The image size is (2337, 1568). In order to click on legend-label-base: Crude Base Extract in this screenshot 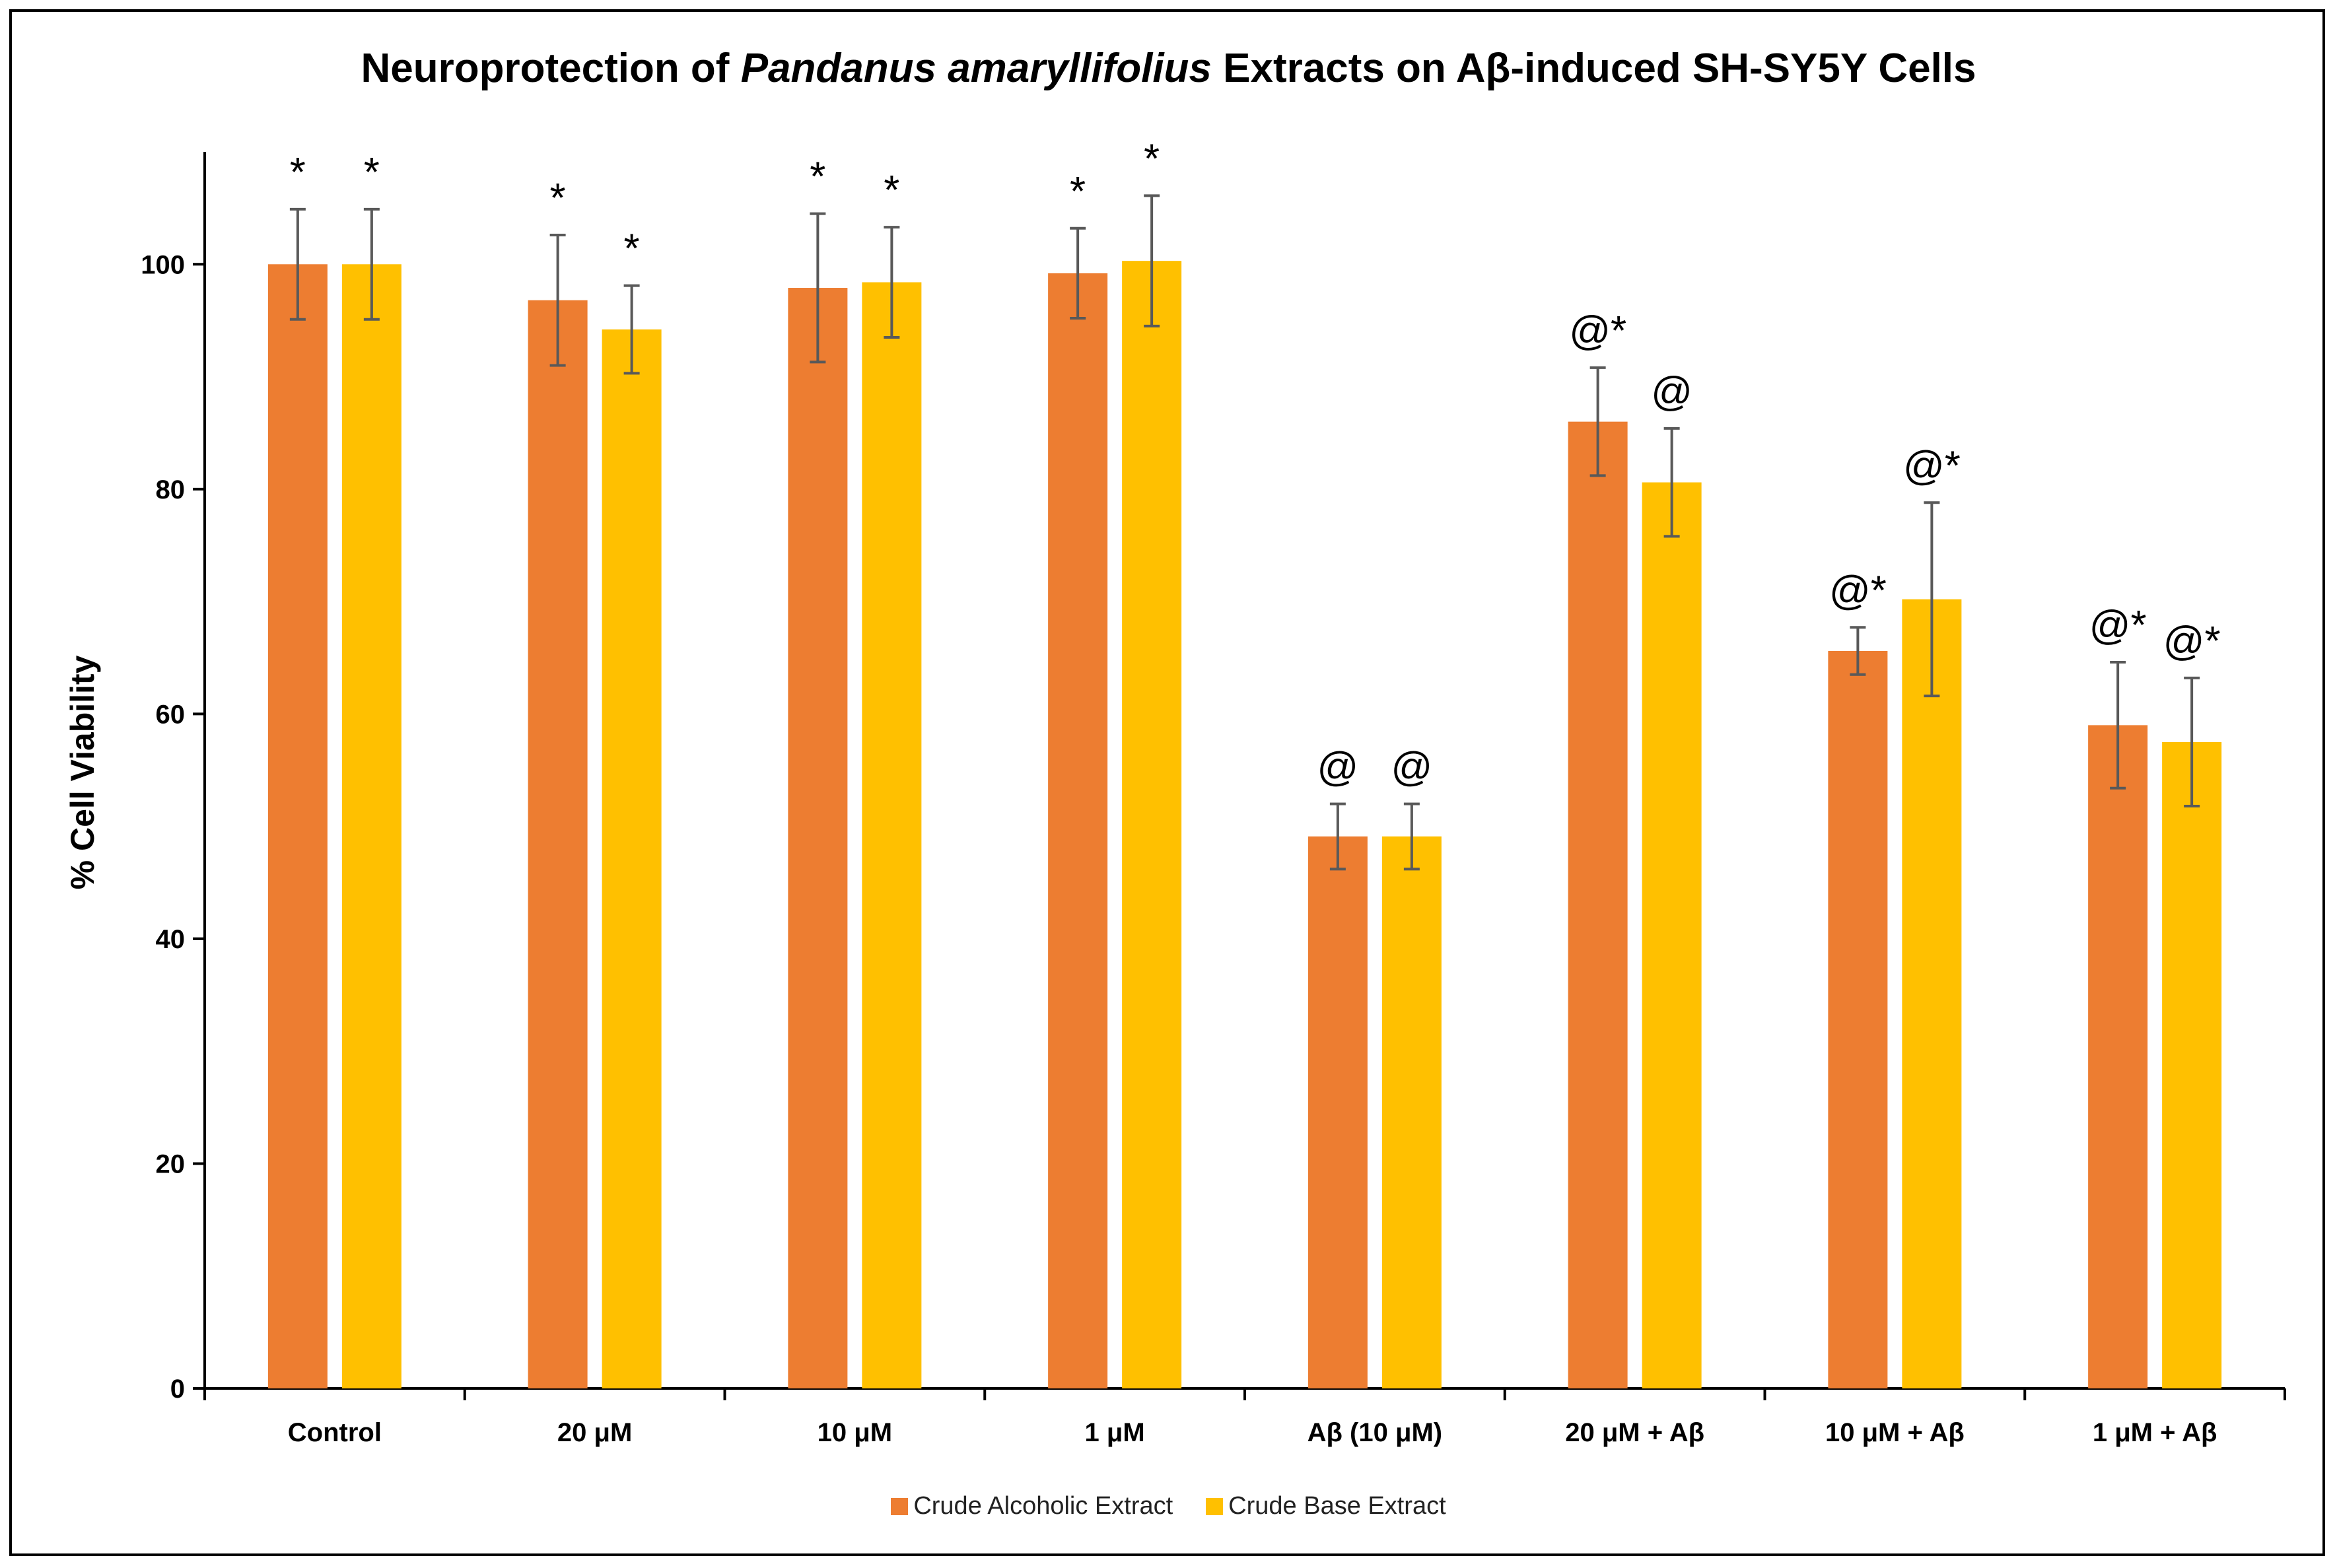, I will do `click(1337, 1506)`.